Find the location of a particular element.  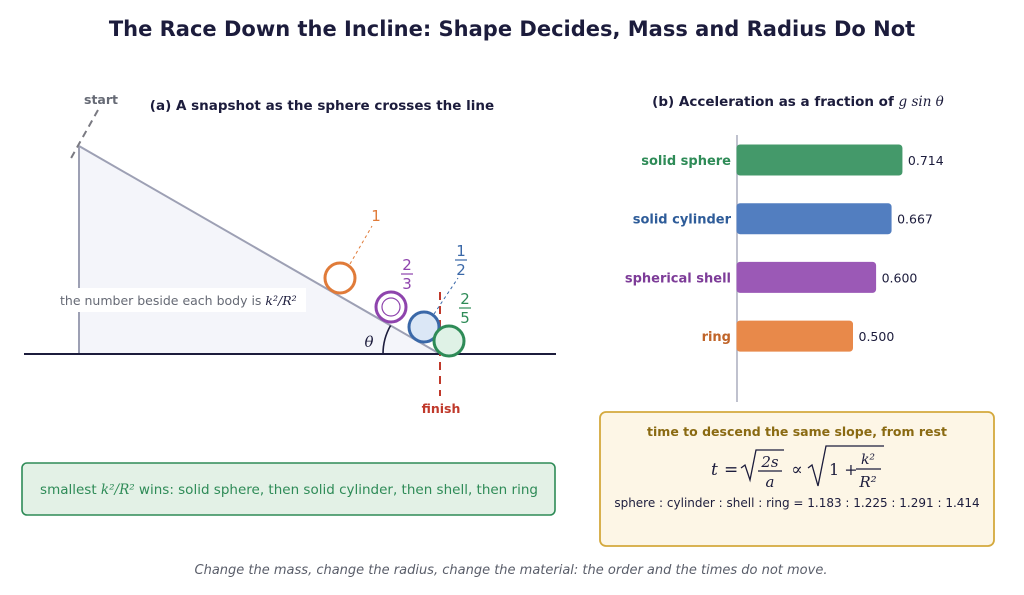

bar-label-solid-cylinder: solid cylinder is located at coordinates (682, 220).